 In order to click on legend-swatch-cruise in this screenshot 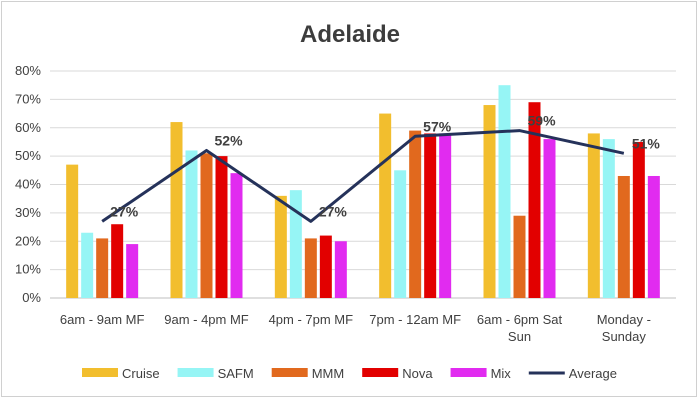, I will do `click(100, 372)`.